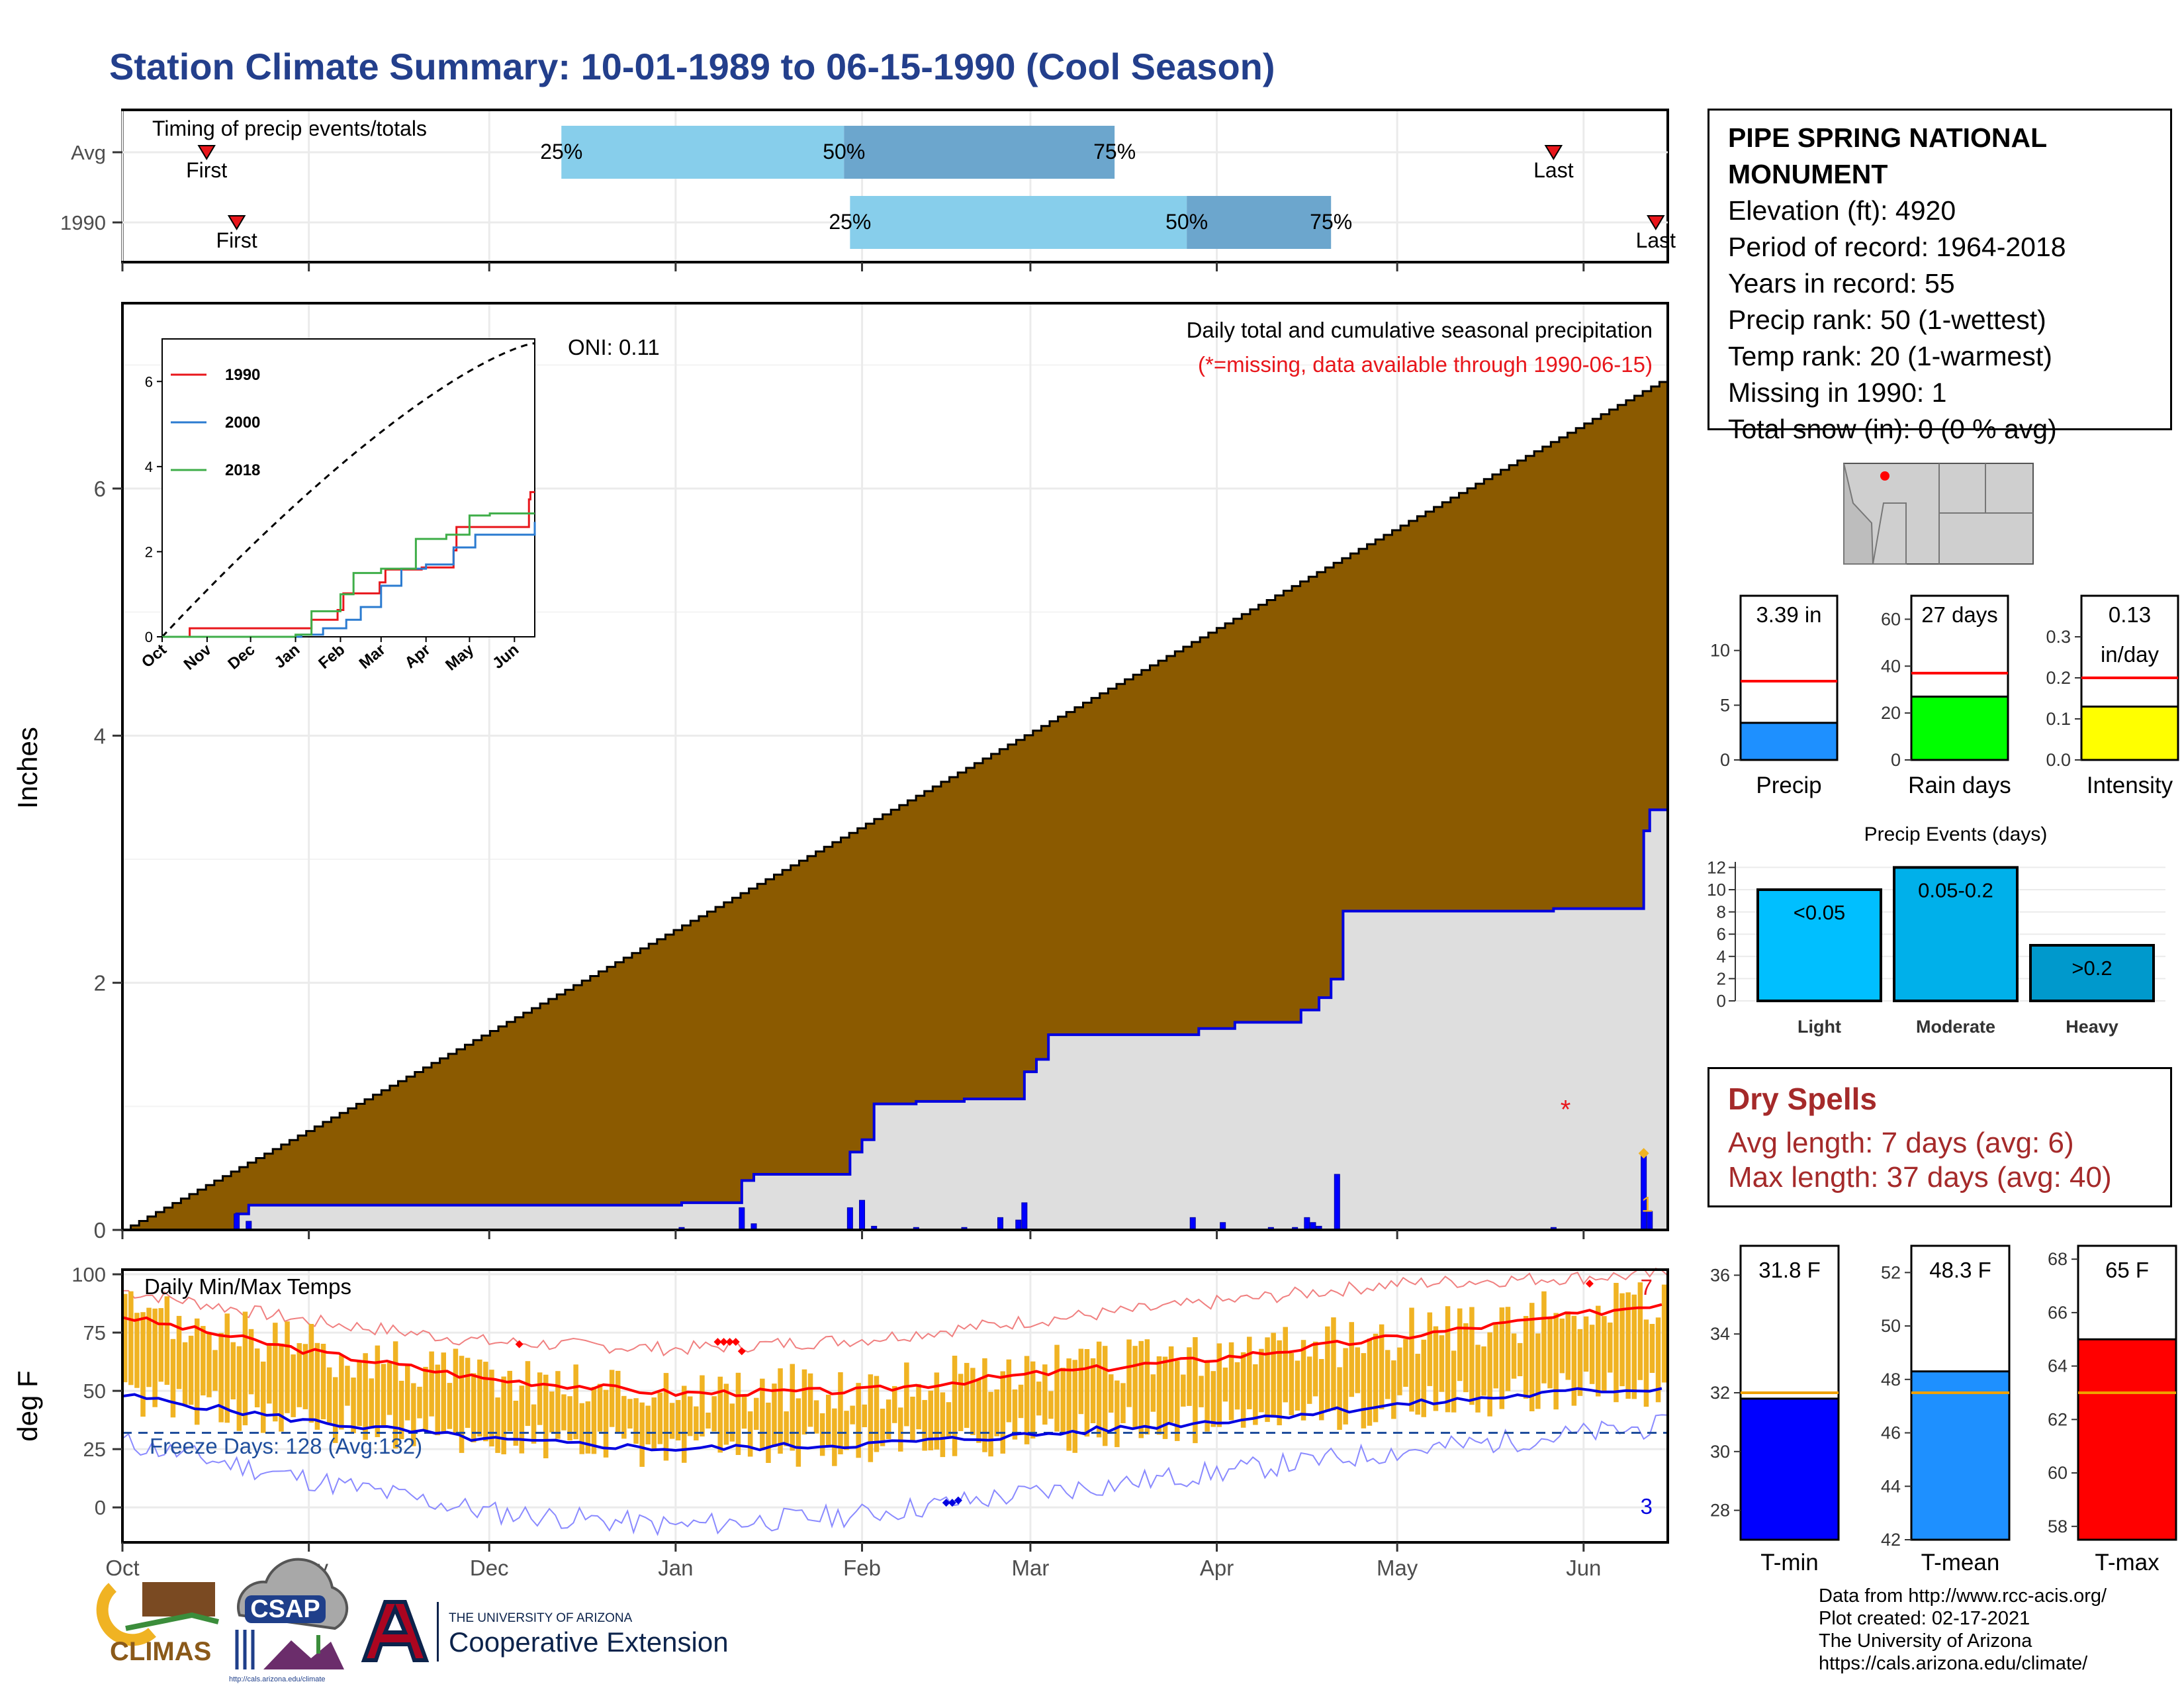 The image size is (2184, 1688). I want to click on temp-y-tick: 25, so click(95, 1449).